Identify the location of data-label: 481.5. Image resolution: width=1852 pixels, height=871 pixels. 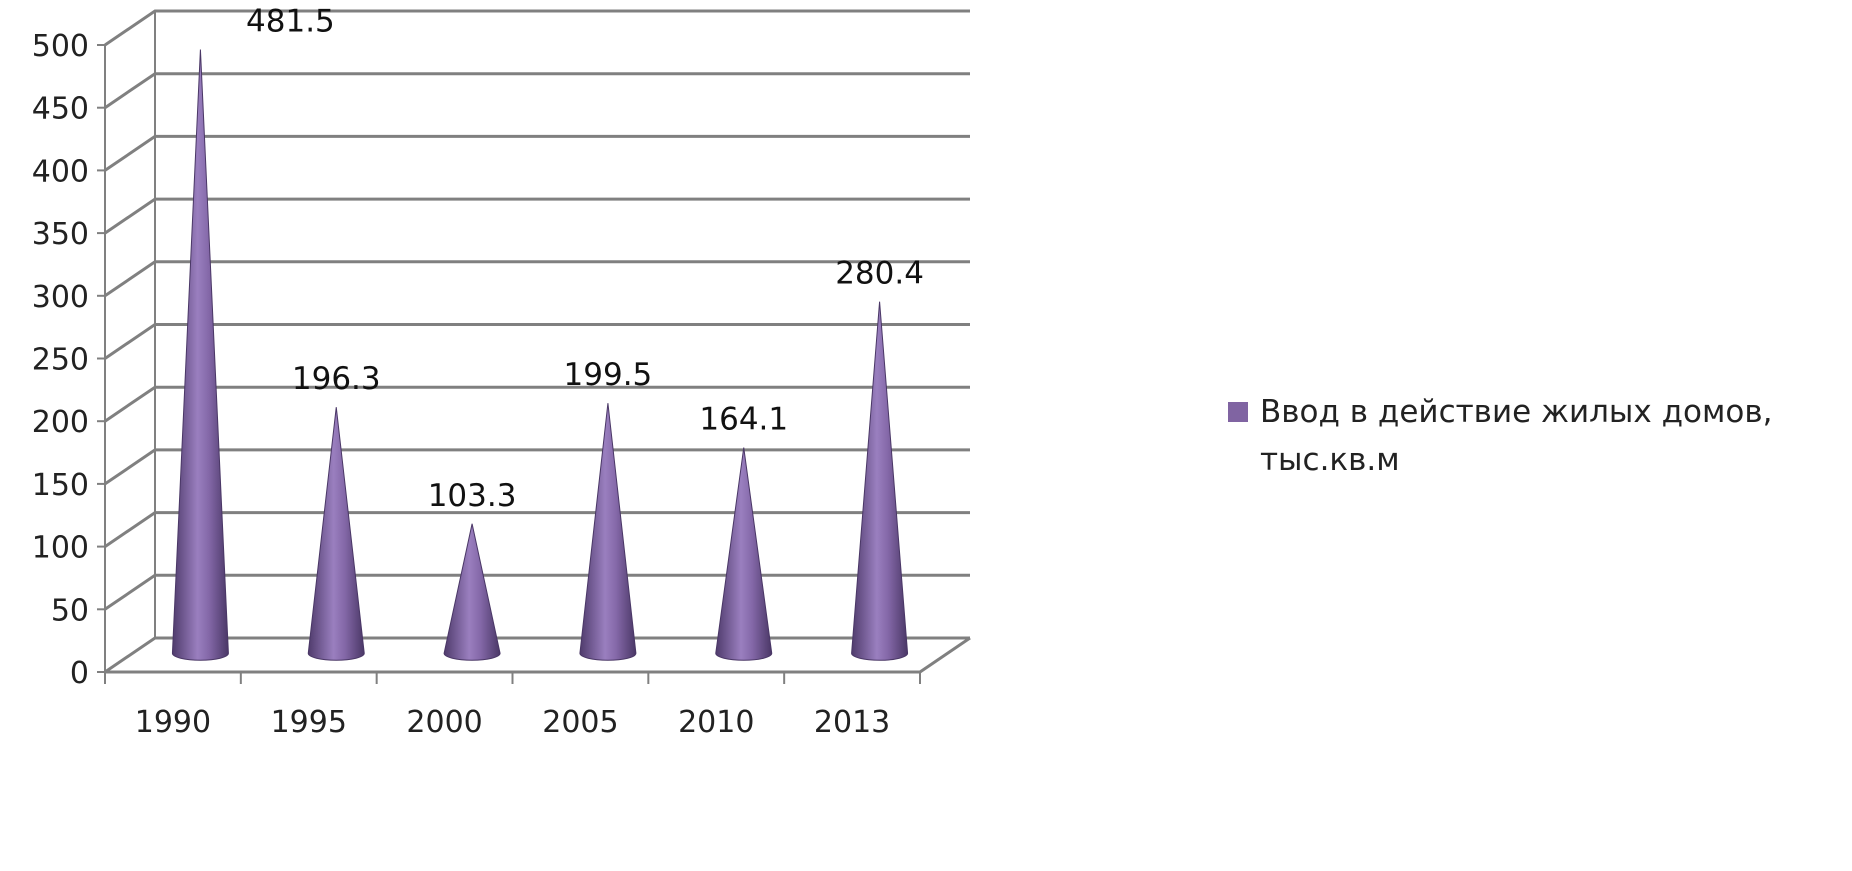
(290, 21).